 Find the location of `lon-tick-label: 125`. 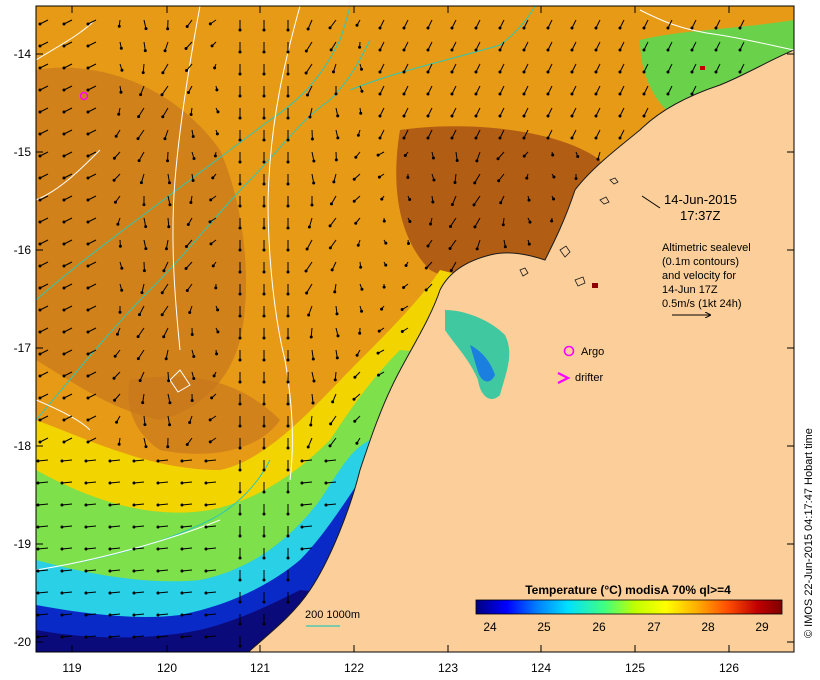

lon-tick-label: 125 is located at coordinates (635, 668).